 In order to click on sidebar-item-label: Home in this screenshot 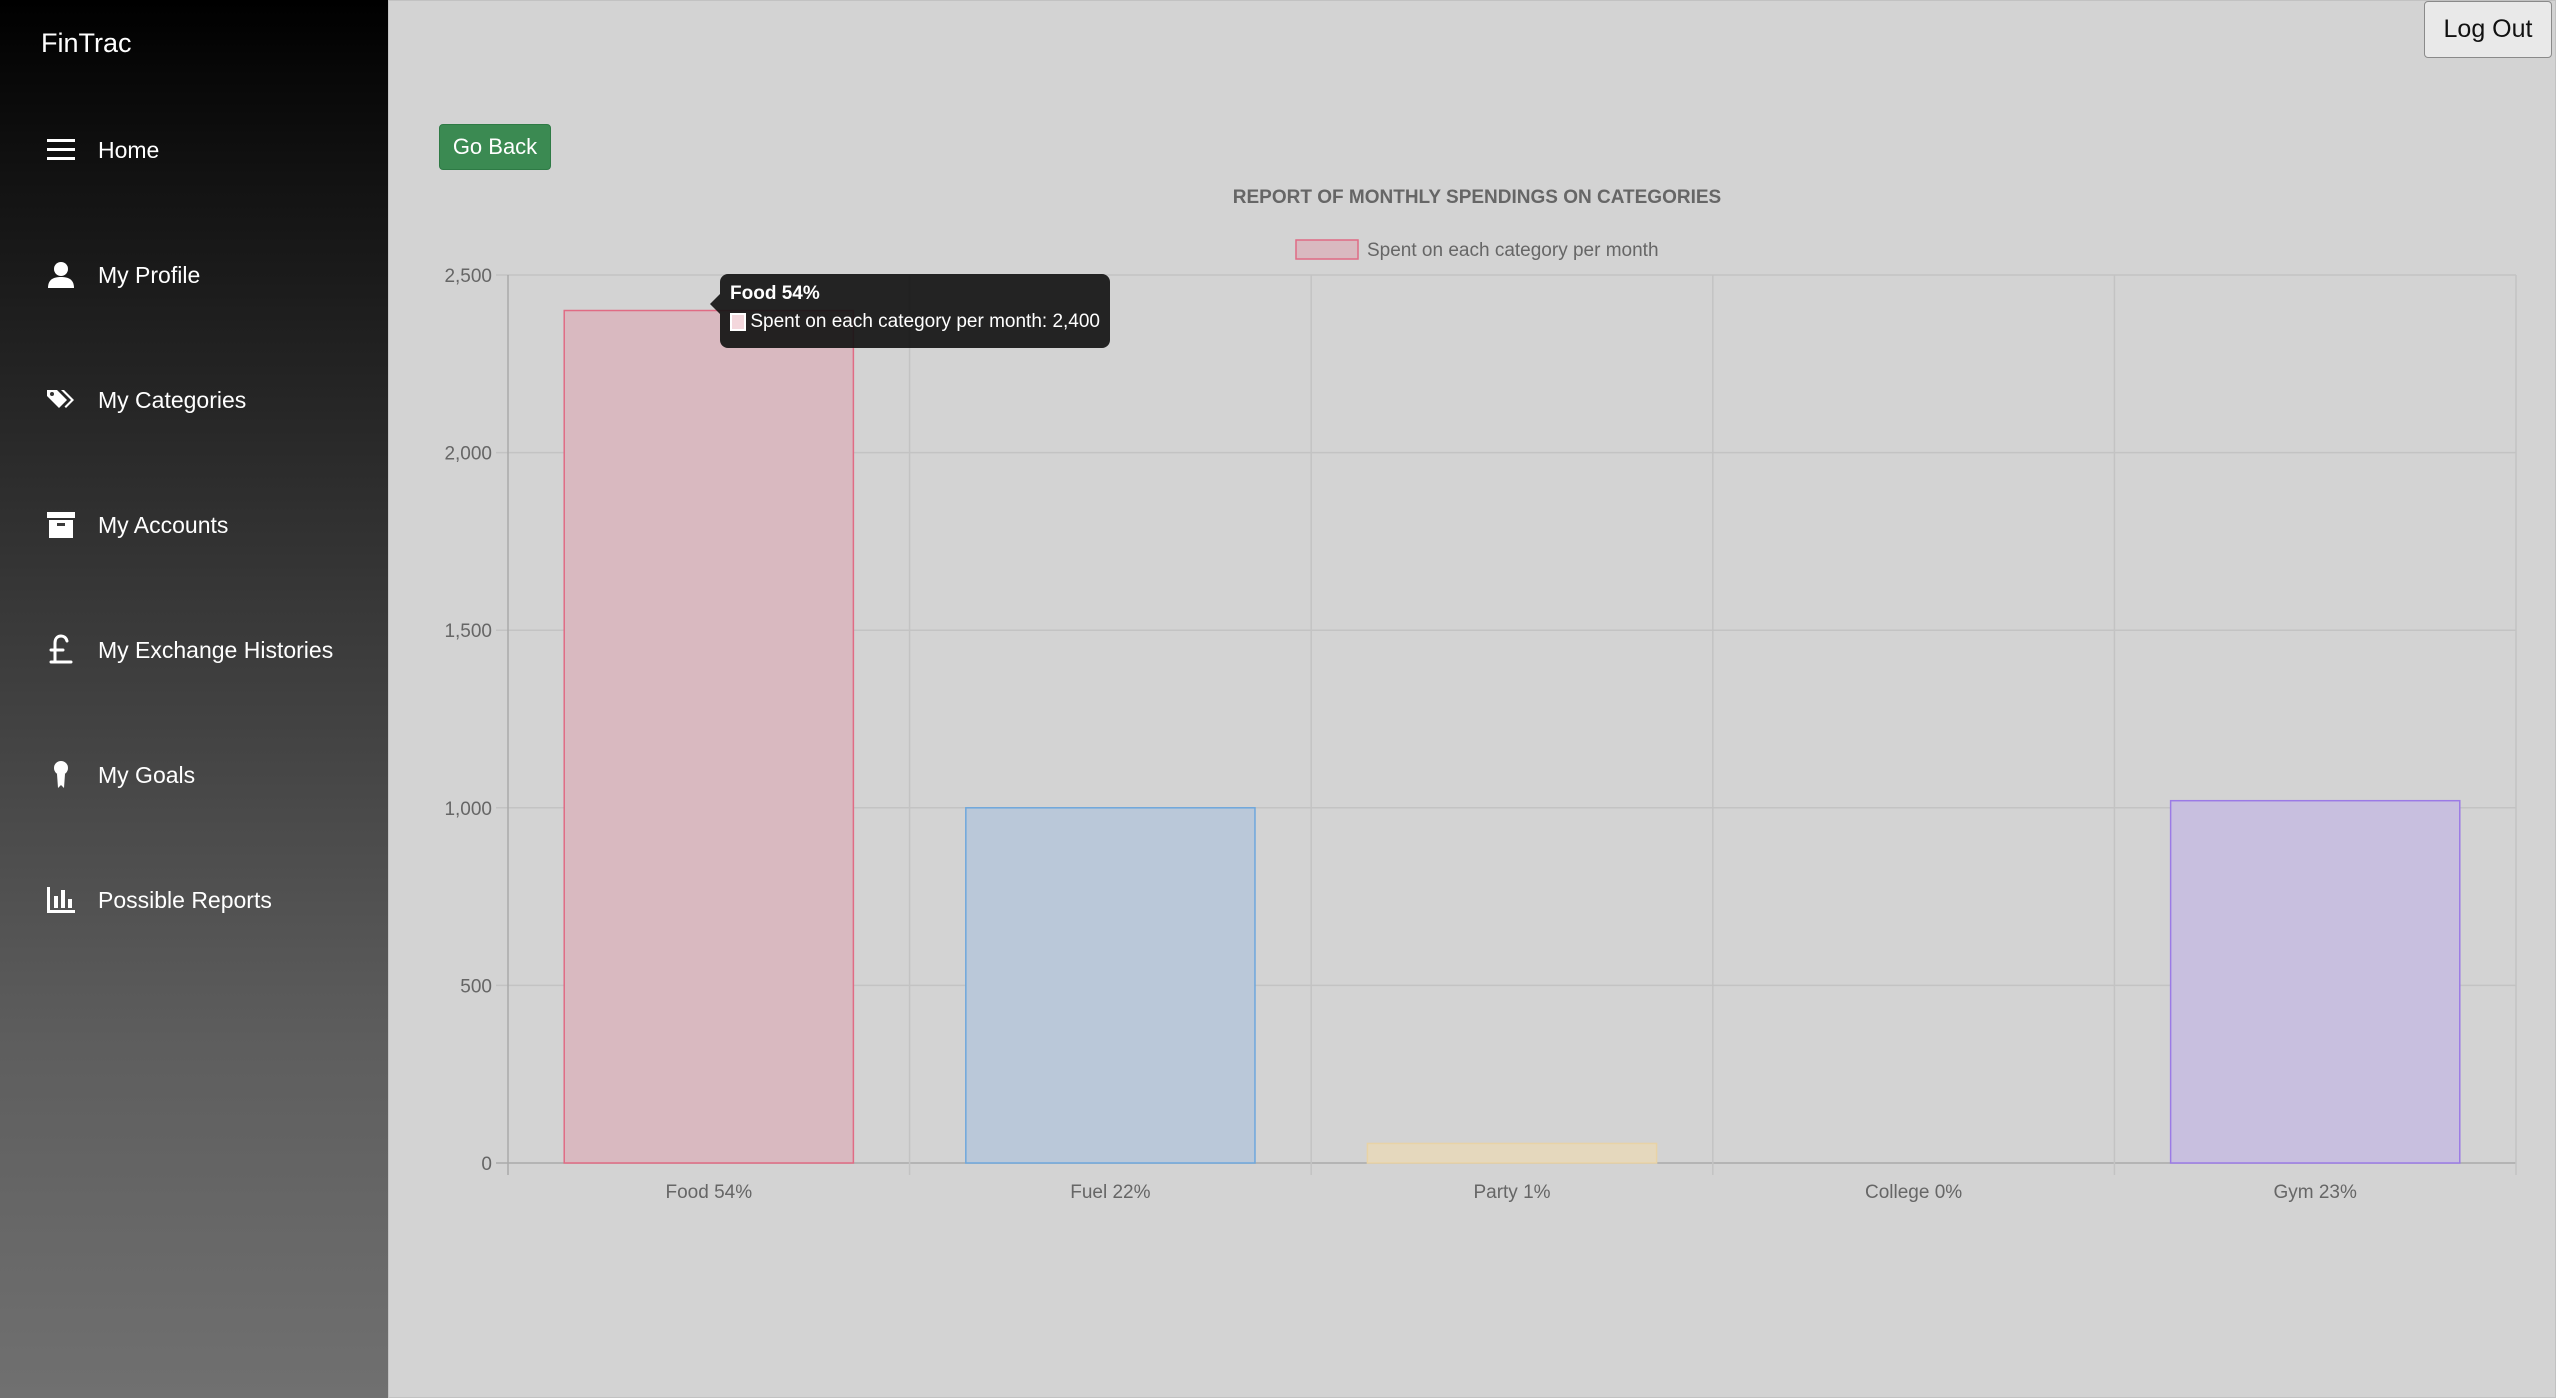, I will do `click(129, 149)`.